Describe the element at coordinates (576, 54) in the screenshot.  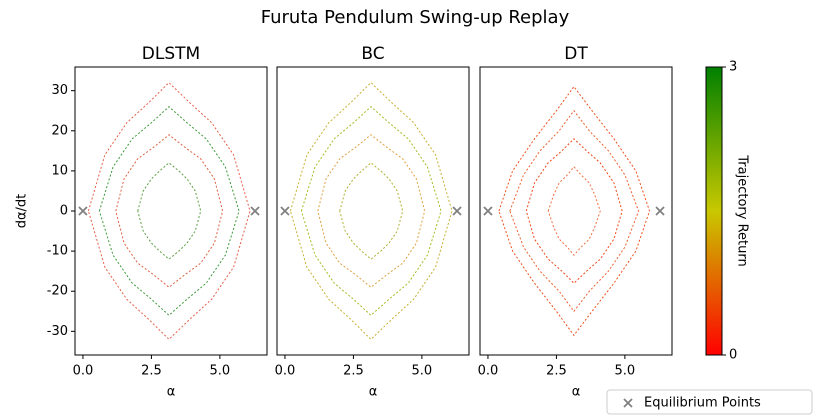
I see `panel-title: DT` at that location.